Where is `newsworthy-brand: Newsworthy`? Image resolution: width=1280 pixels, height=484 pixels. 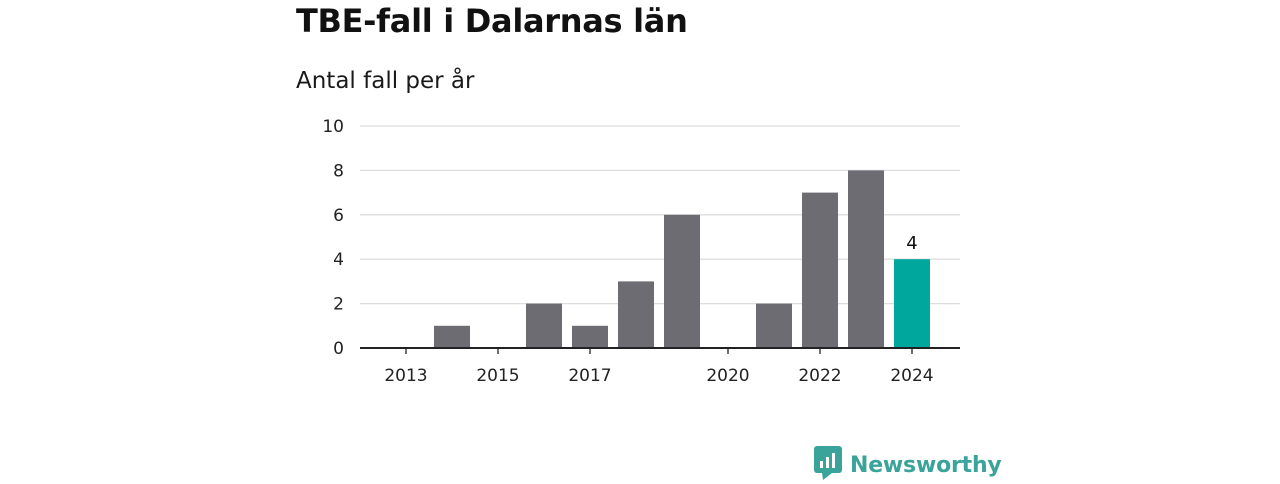
newsworthy-brand: Newsworthy is located at coordinates (908, 465).